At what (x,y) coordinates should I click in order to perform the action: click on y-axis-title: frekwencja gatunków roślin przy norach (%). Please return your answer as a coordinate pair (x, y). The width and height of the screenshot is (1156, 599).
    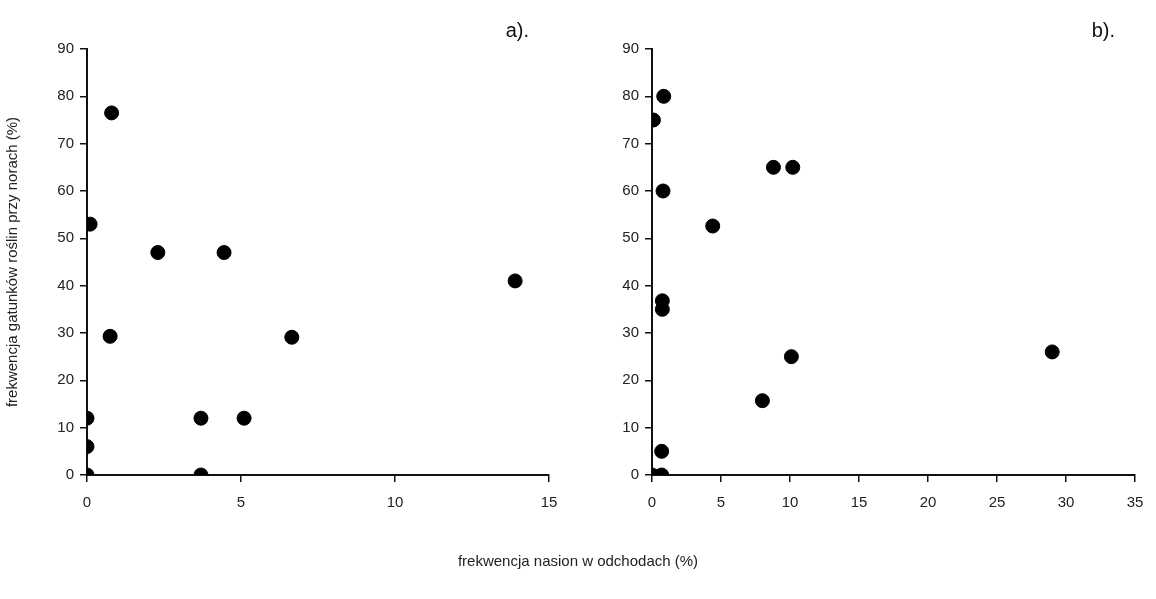
    Looking at the image, I should click on (12, 262).